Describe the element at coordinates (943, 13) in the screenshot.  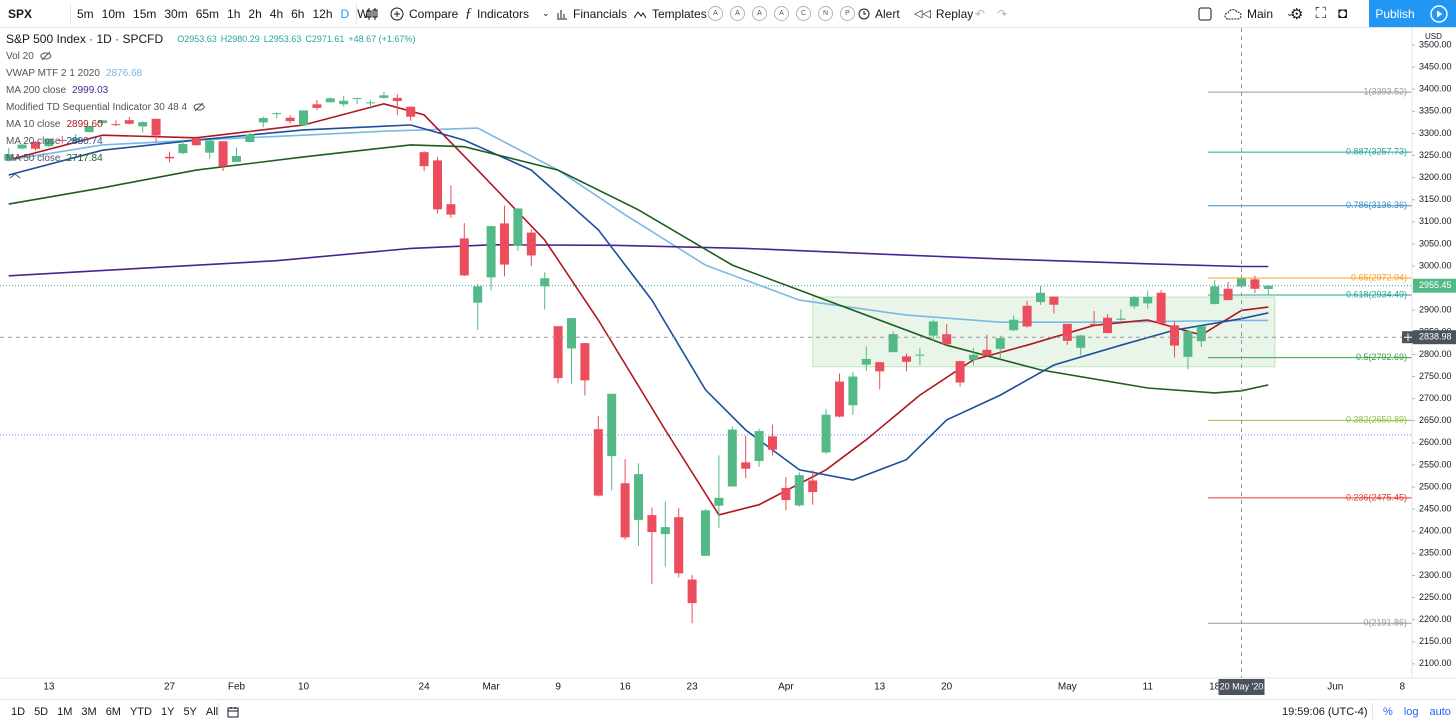
I see `replay-button: ◁◁ Replay` at that location.